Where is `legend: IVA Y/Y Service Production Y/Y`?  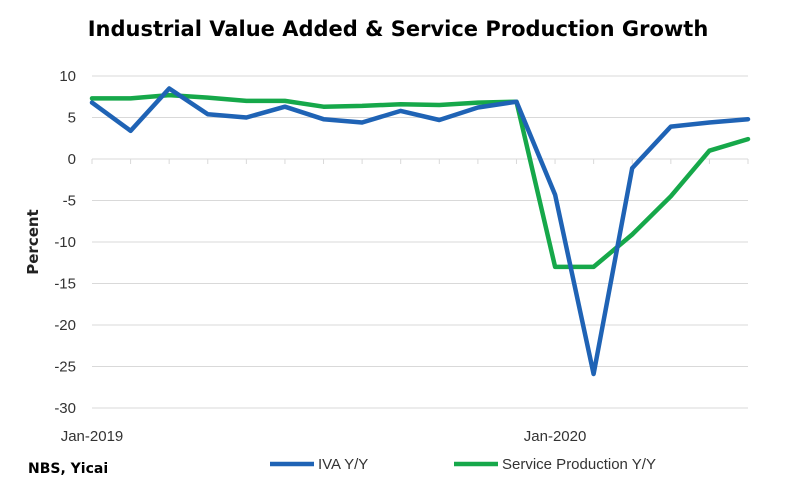 legend: IVA Y/Y Service Production Y/Y is located at coordinates (463, 464).